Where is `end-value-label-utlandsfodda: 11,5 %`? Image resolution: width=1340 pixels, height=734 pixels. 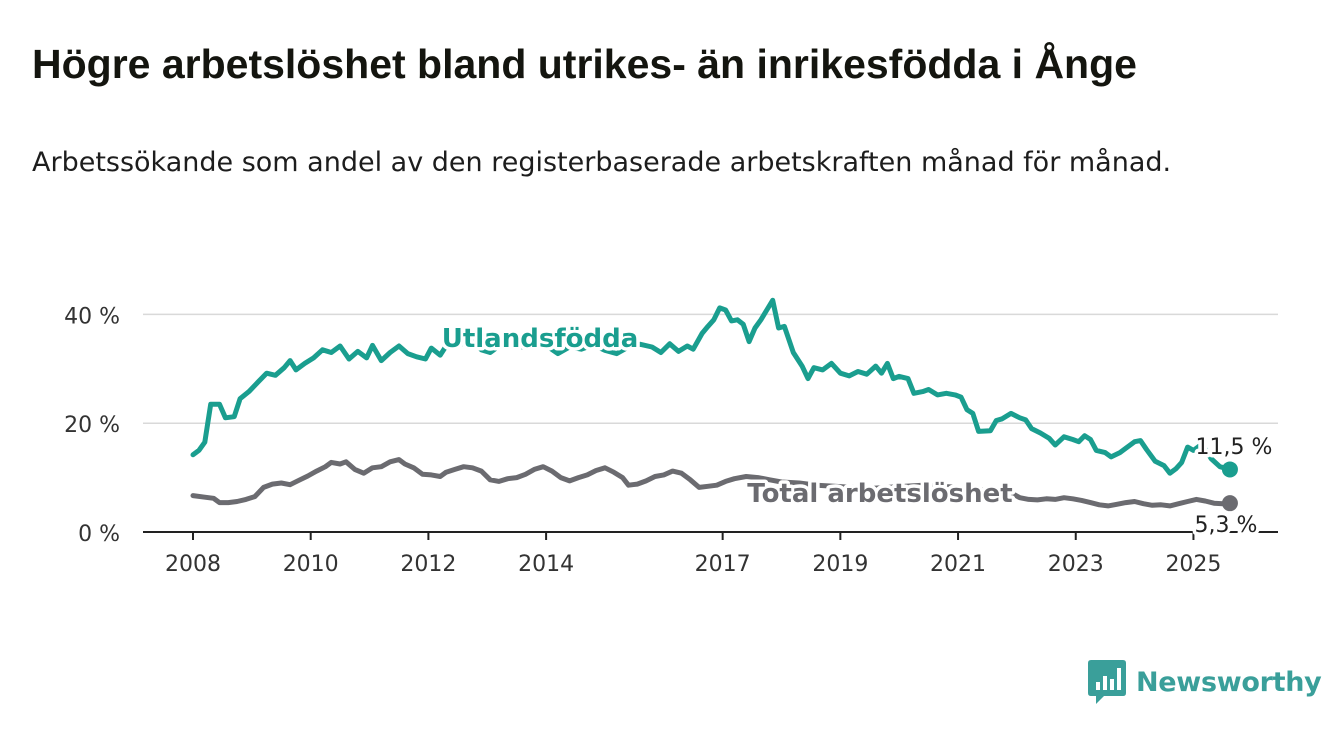 end-value-label-utlandsfodda: 11,5 % is located at coordinates (1234, 447).